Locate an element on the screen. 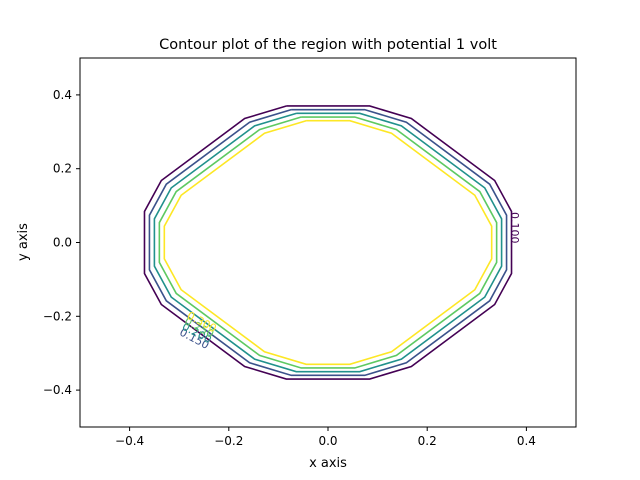 The width and height of the screenshot is (640, 480). x-tick-label: −0.2 is located at coordinates (228, 441).